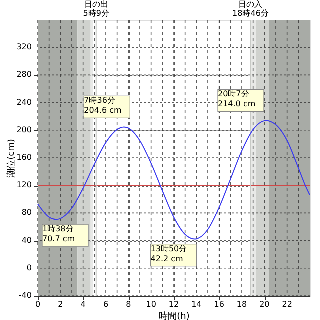  I want to click on y-tick-label: 160, so click(24, 157).